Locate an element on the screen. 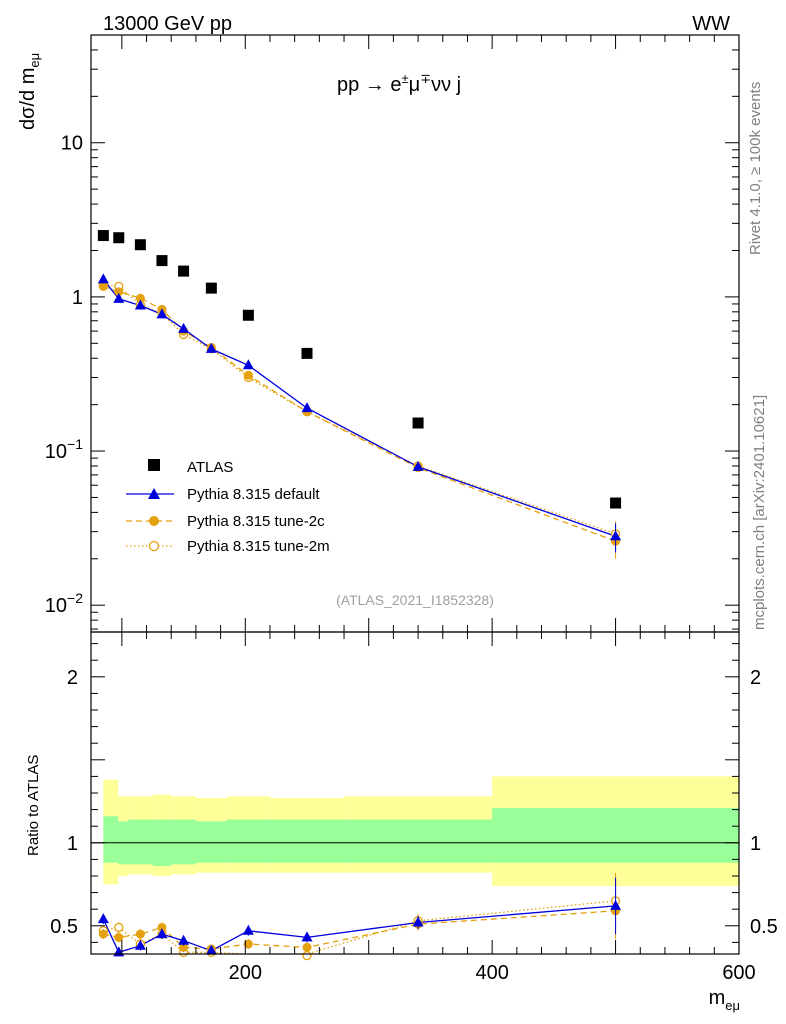 This screenshot has height=1024, width=786. rivet-label: Rivet 4.1.0, ≥ 100k events is located at coordinates (755, 168).